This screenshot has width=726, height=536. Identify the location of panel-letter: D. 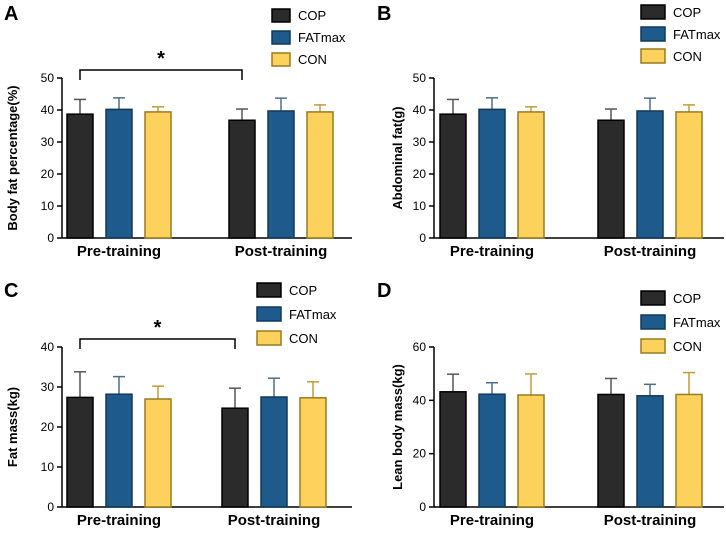
(384, 291).